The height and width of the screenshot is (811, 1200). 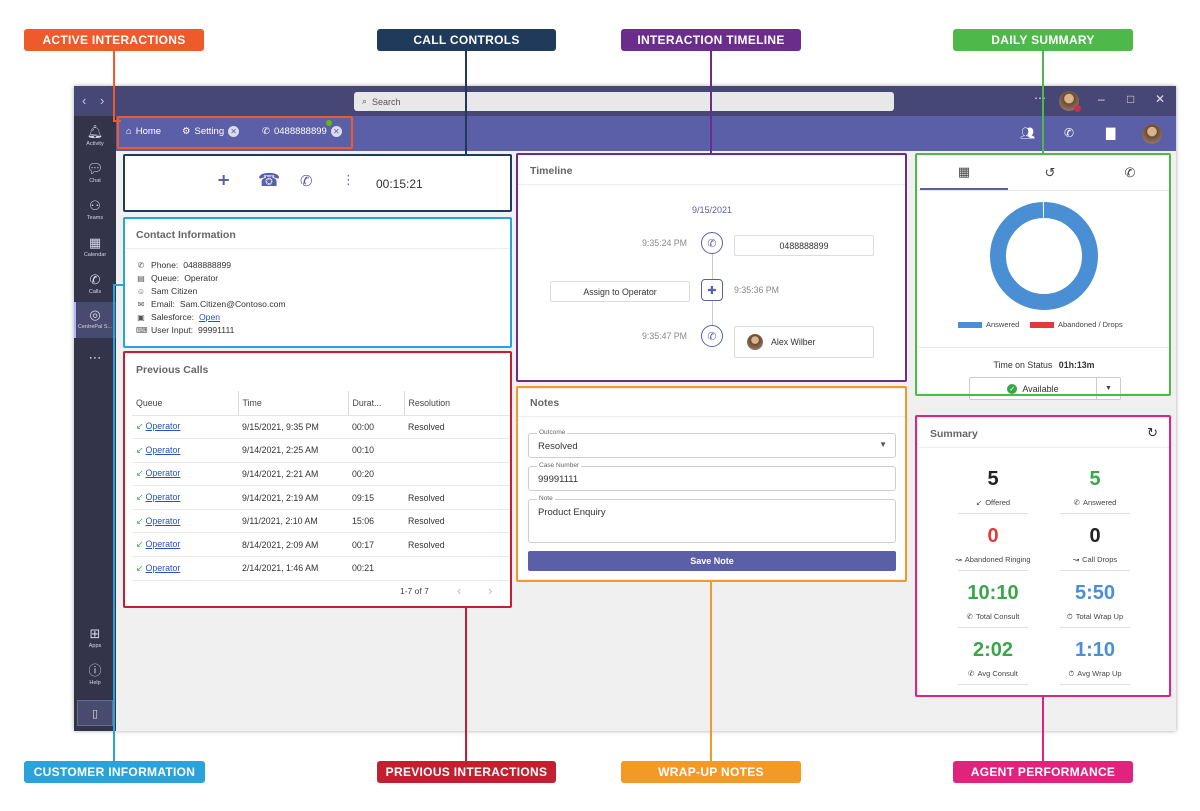 What do you see at coordinates (1108, 388) in the screenshot?
I see `chevron-down-icon: ▼` at bounding box center [1108, 388].